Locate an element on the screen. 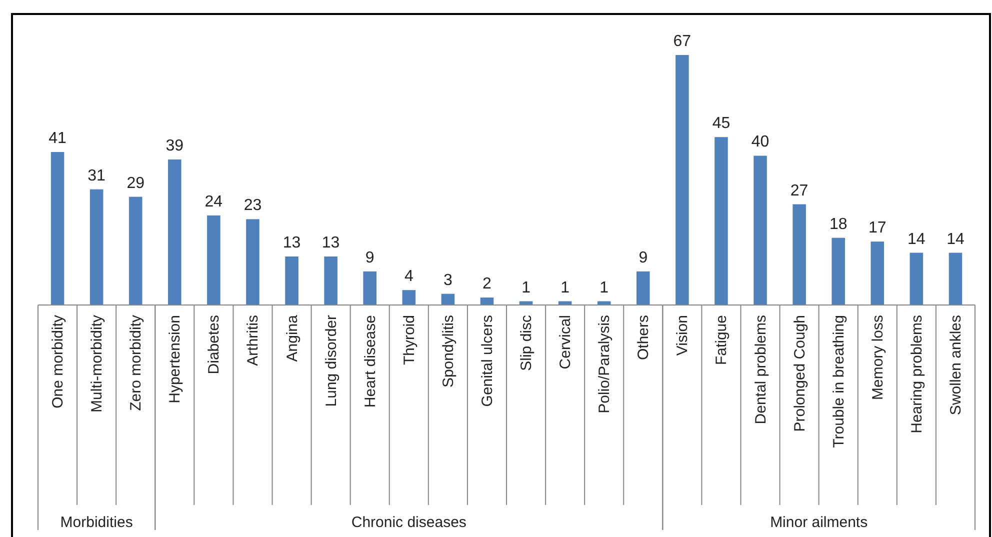  x-tick-label: Diabetes is located at coordinates (214, 344).